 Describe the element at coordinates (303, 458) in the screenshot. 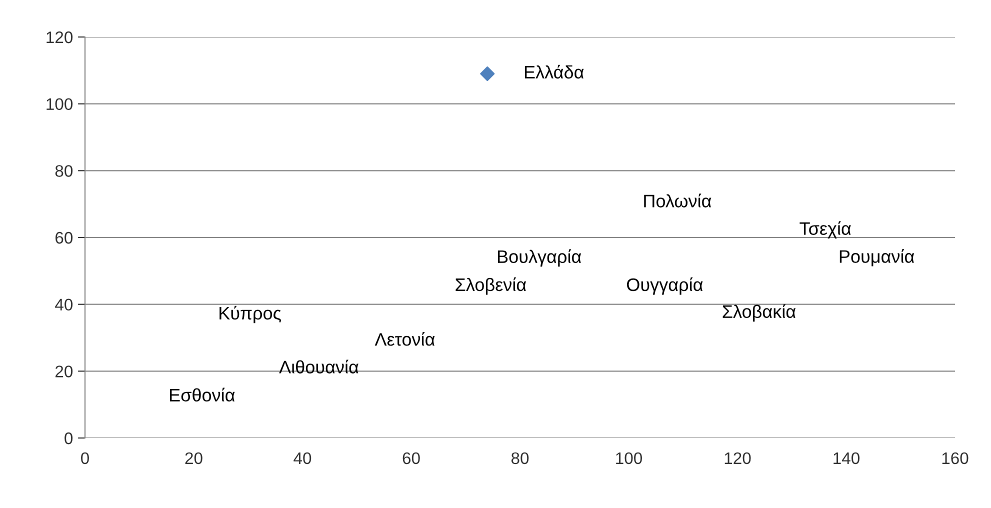

I see `x-tick-label: 40` at that location.